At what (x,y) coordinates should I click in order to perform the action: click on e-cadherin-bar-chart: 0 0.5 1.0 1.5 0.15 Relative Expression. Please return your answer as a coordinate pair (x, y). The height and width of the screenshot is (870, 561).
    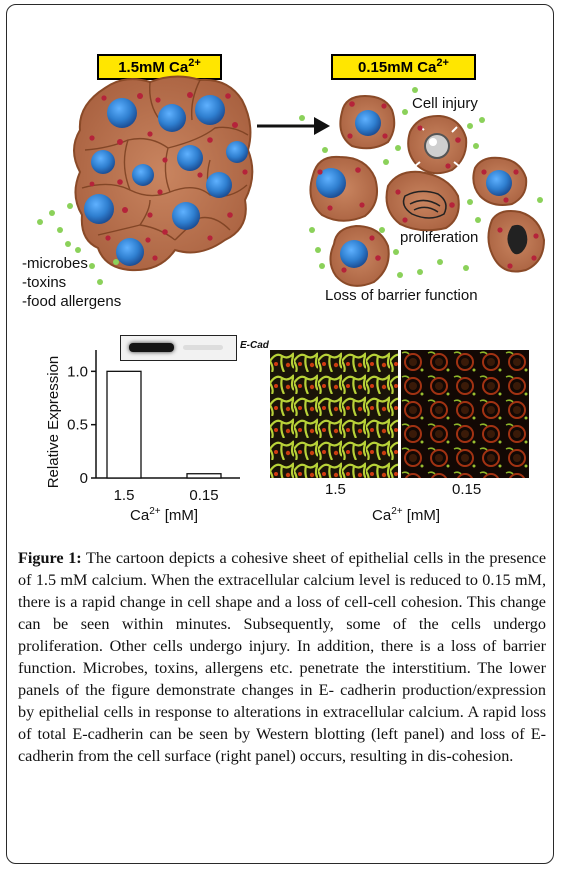
    Looking at the image, I should click on (142, 427).